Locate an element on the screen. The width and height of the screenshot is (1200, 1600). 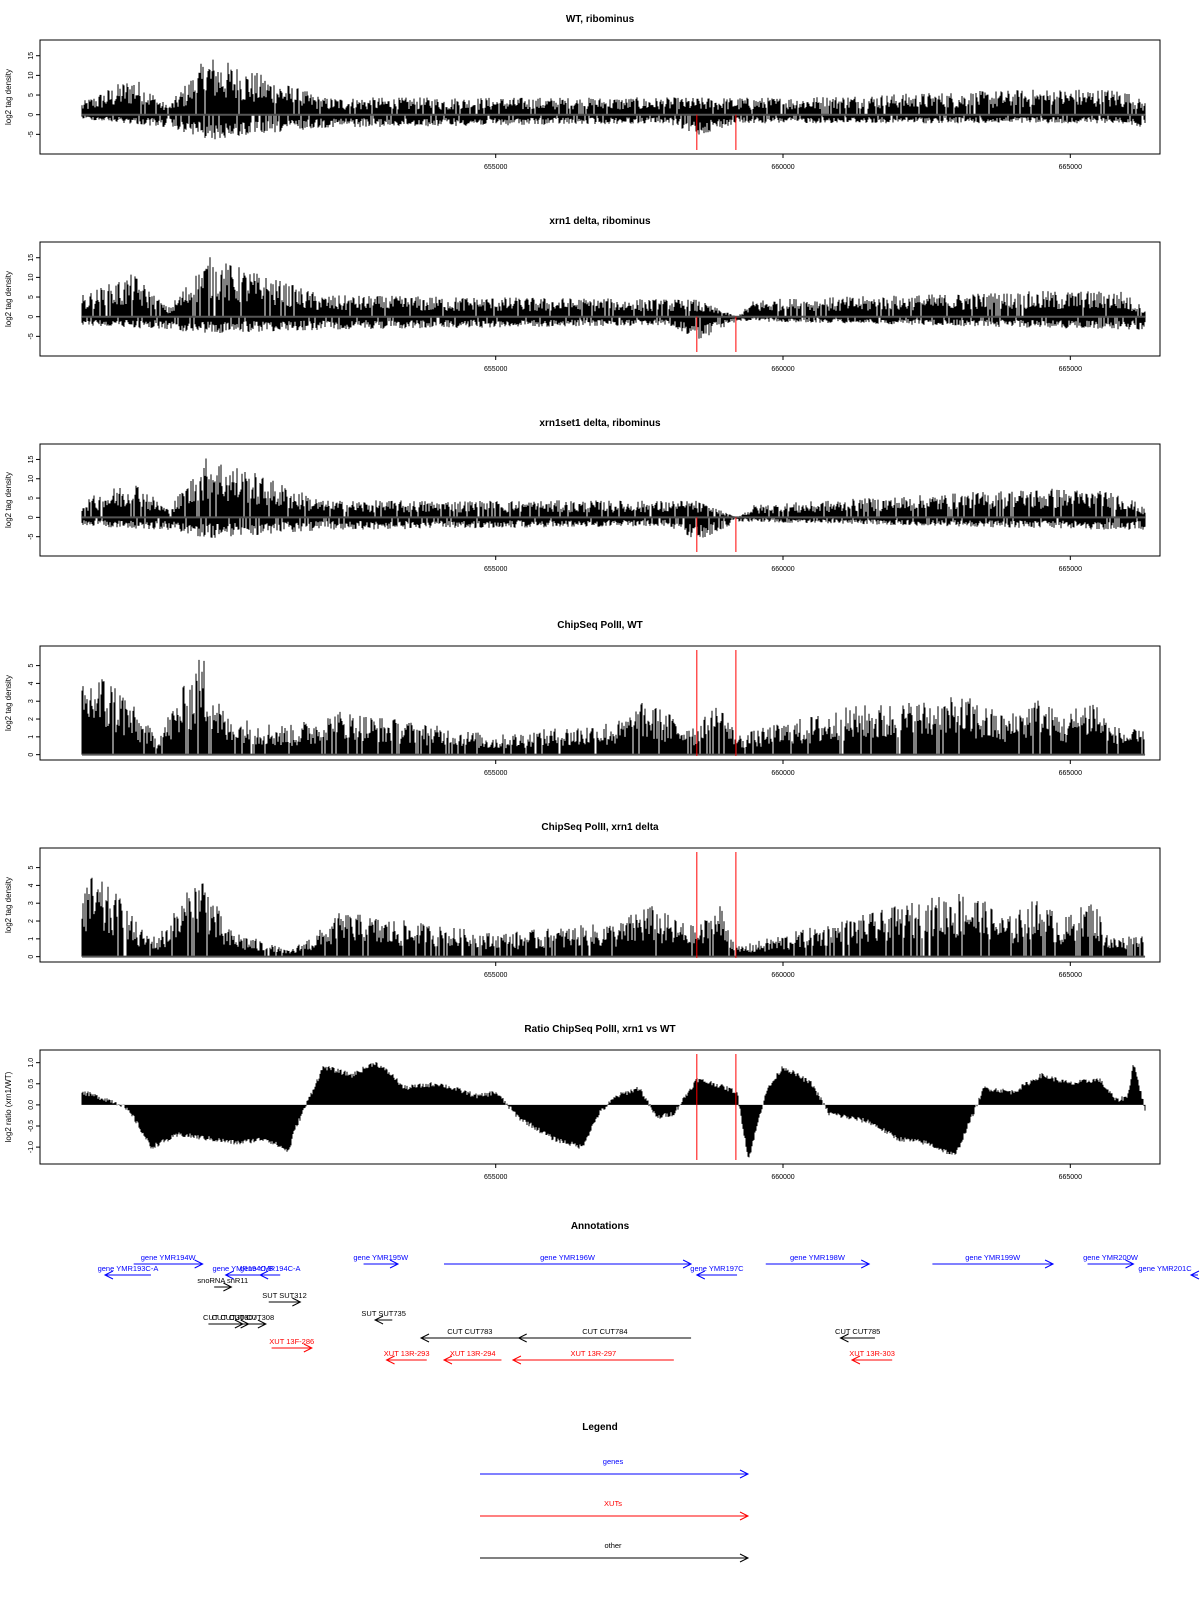
y-tick-label: 4 is located at coordinates (31, 683).